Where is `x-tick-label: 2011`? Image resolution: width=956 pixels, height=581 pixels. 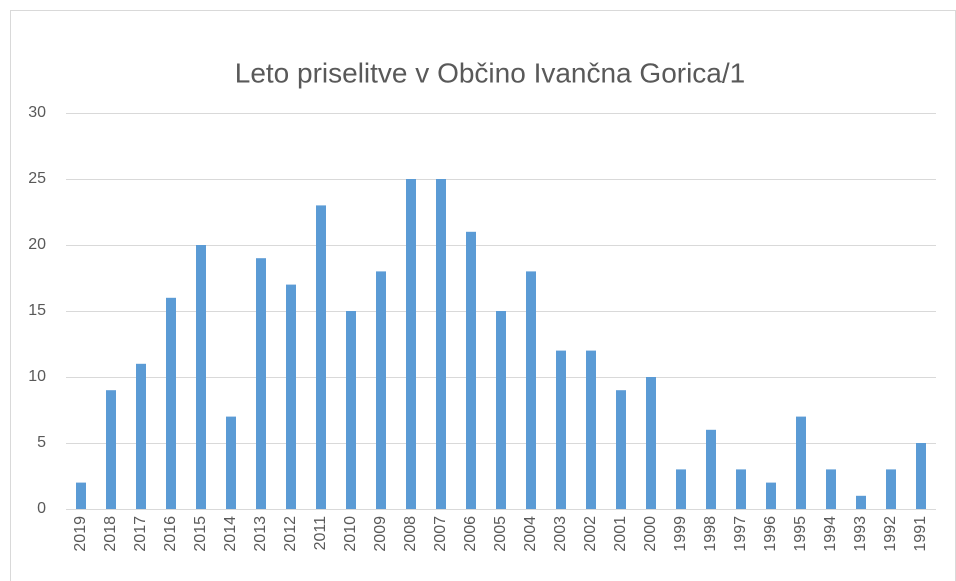 x-tick-label: 2011 is located at coordinates (320, 533).